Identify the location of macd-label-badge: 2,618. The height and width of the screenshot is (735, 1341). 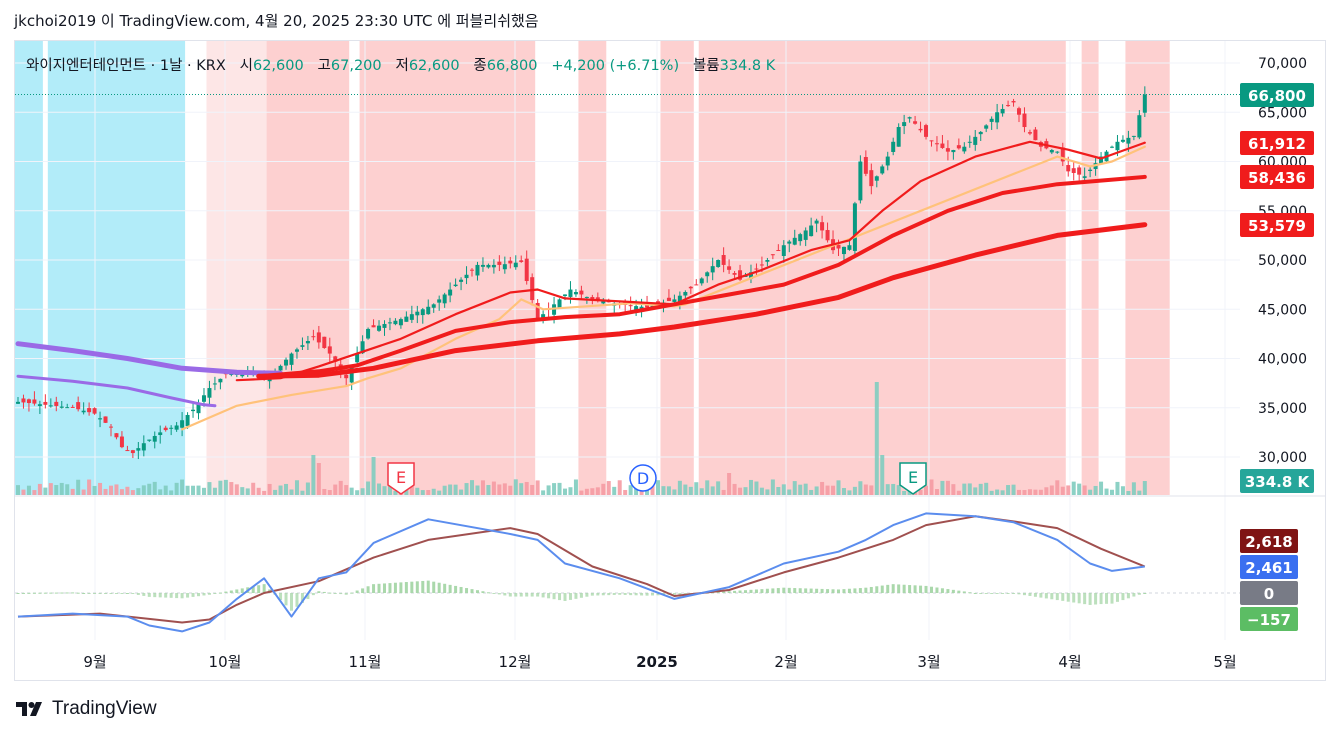
(1269, 541).